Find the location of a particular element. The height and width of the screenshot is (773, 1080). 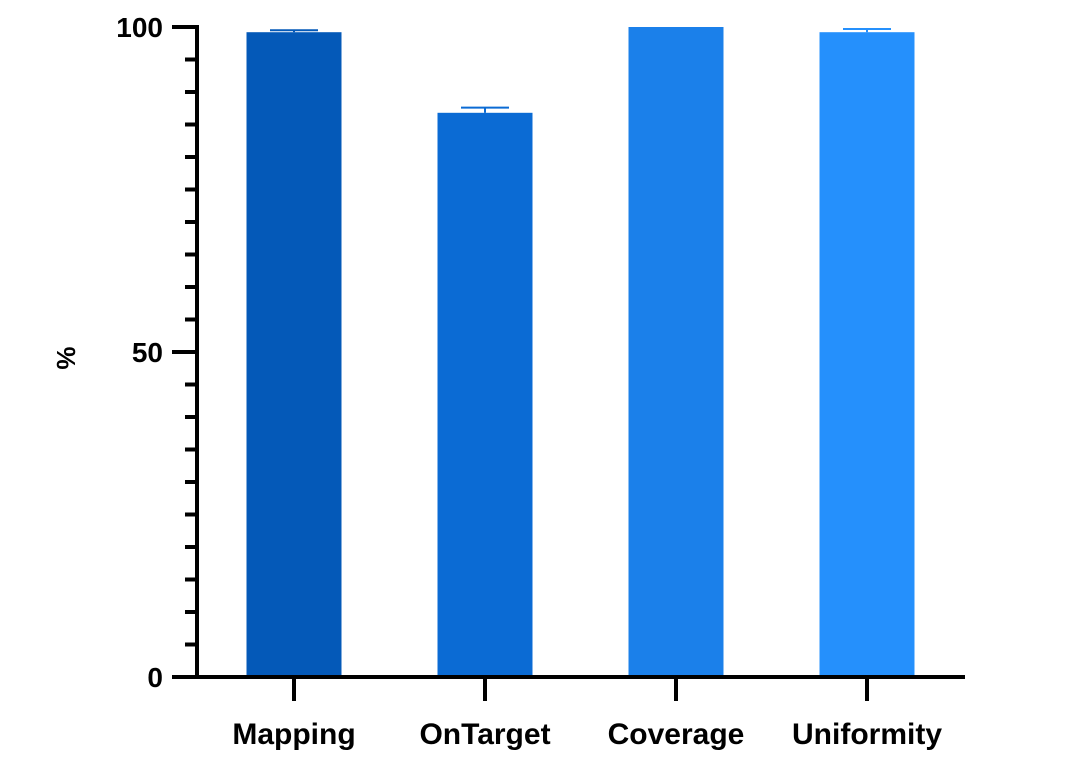

y-tick-label: 50 is located at coordinates (147, 352).